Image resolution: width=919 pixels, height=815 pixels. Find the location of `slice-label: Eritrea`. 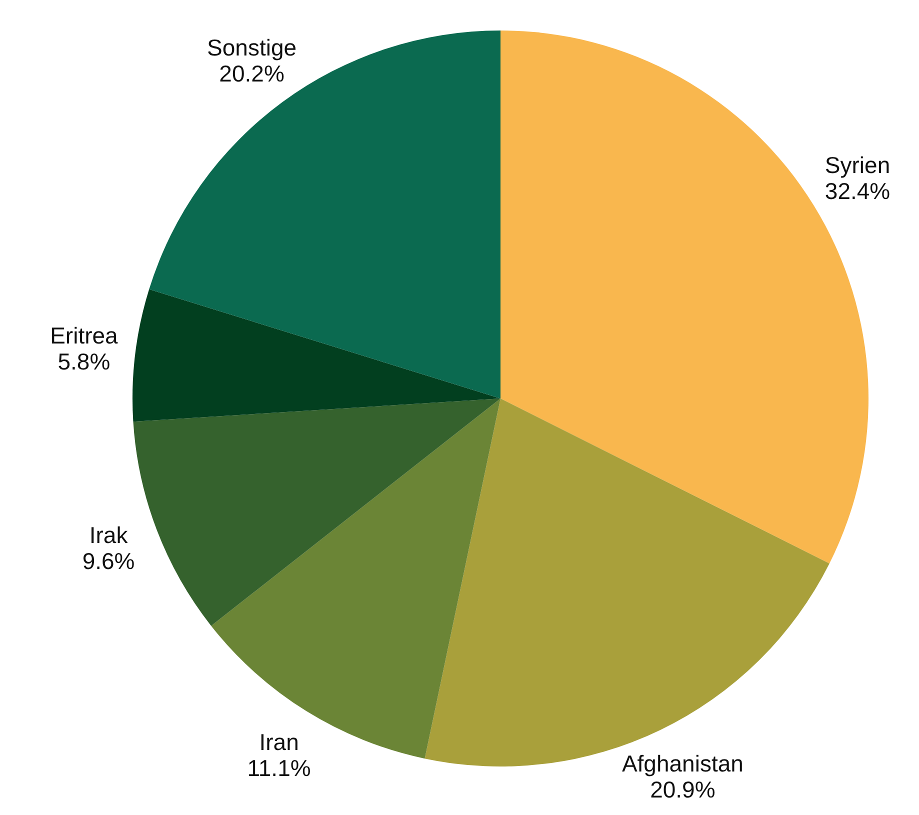

slice-label: Eritrea is located at coordinates (84, 335).